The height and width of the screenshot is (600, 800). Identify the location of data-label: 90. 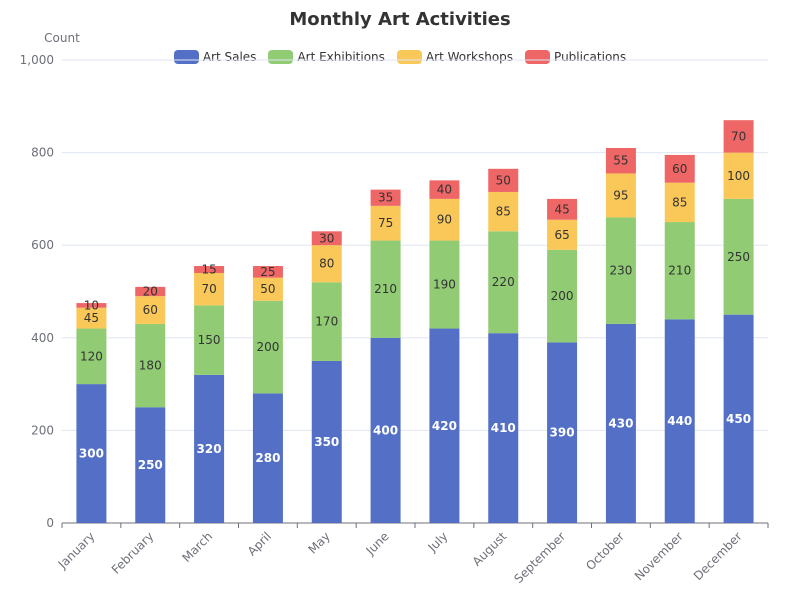
(444, 220).